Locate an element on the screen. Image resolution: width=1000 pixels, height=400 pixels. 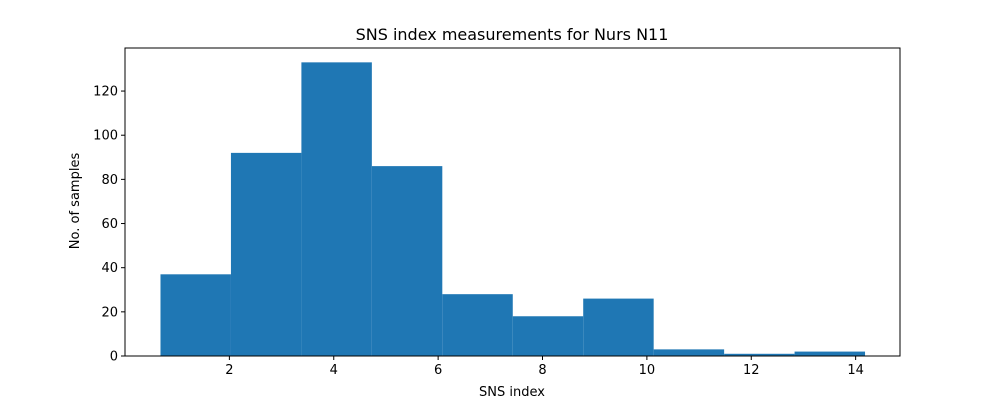
y-tick-label: 60 is located at coordinates (109, 224).